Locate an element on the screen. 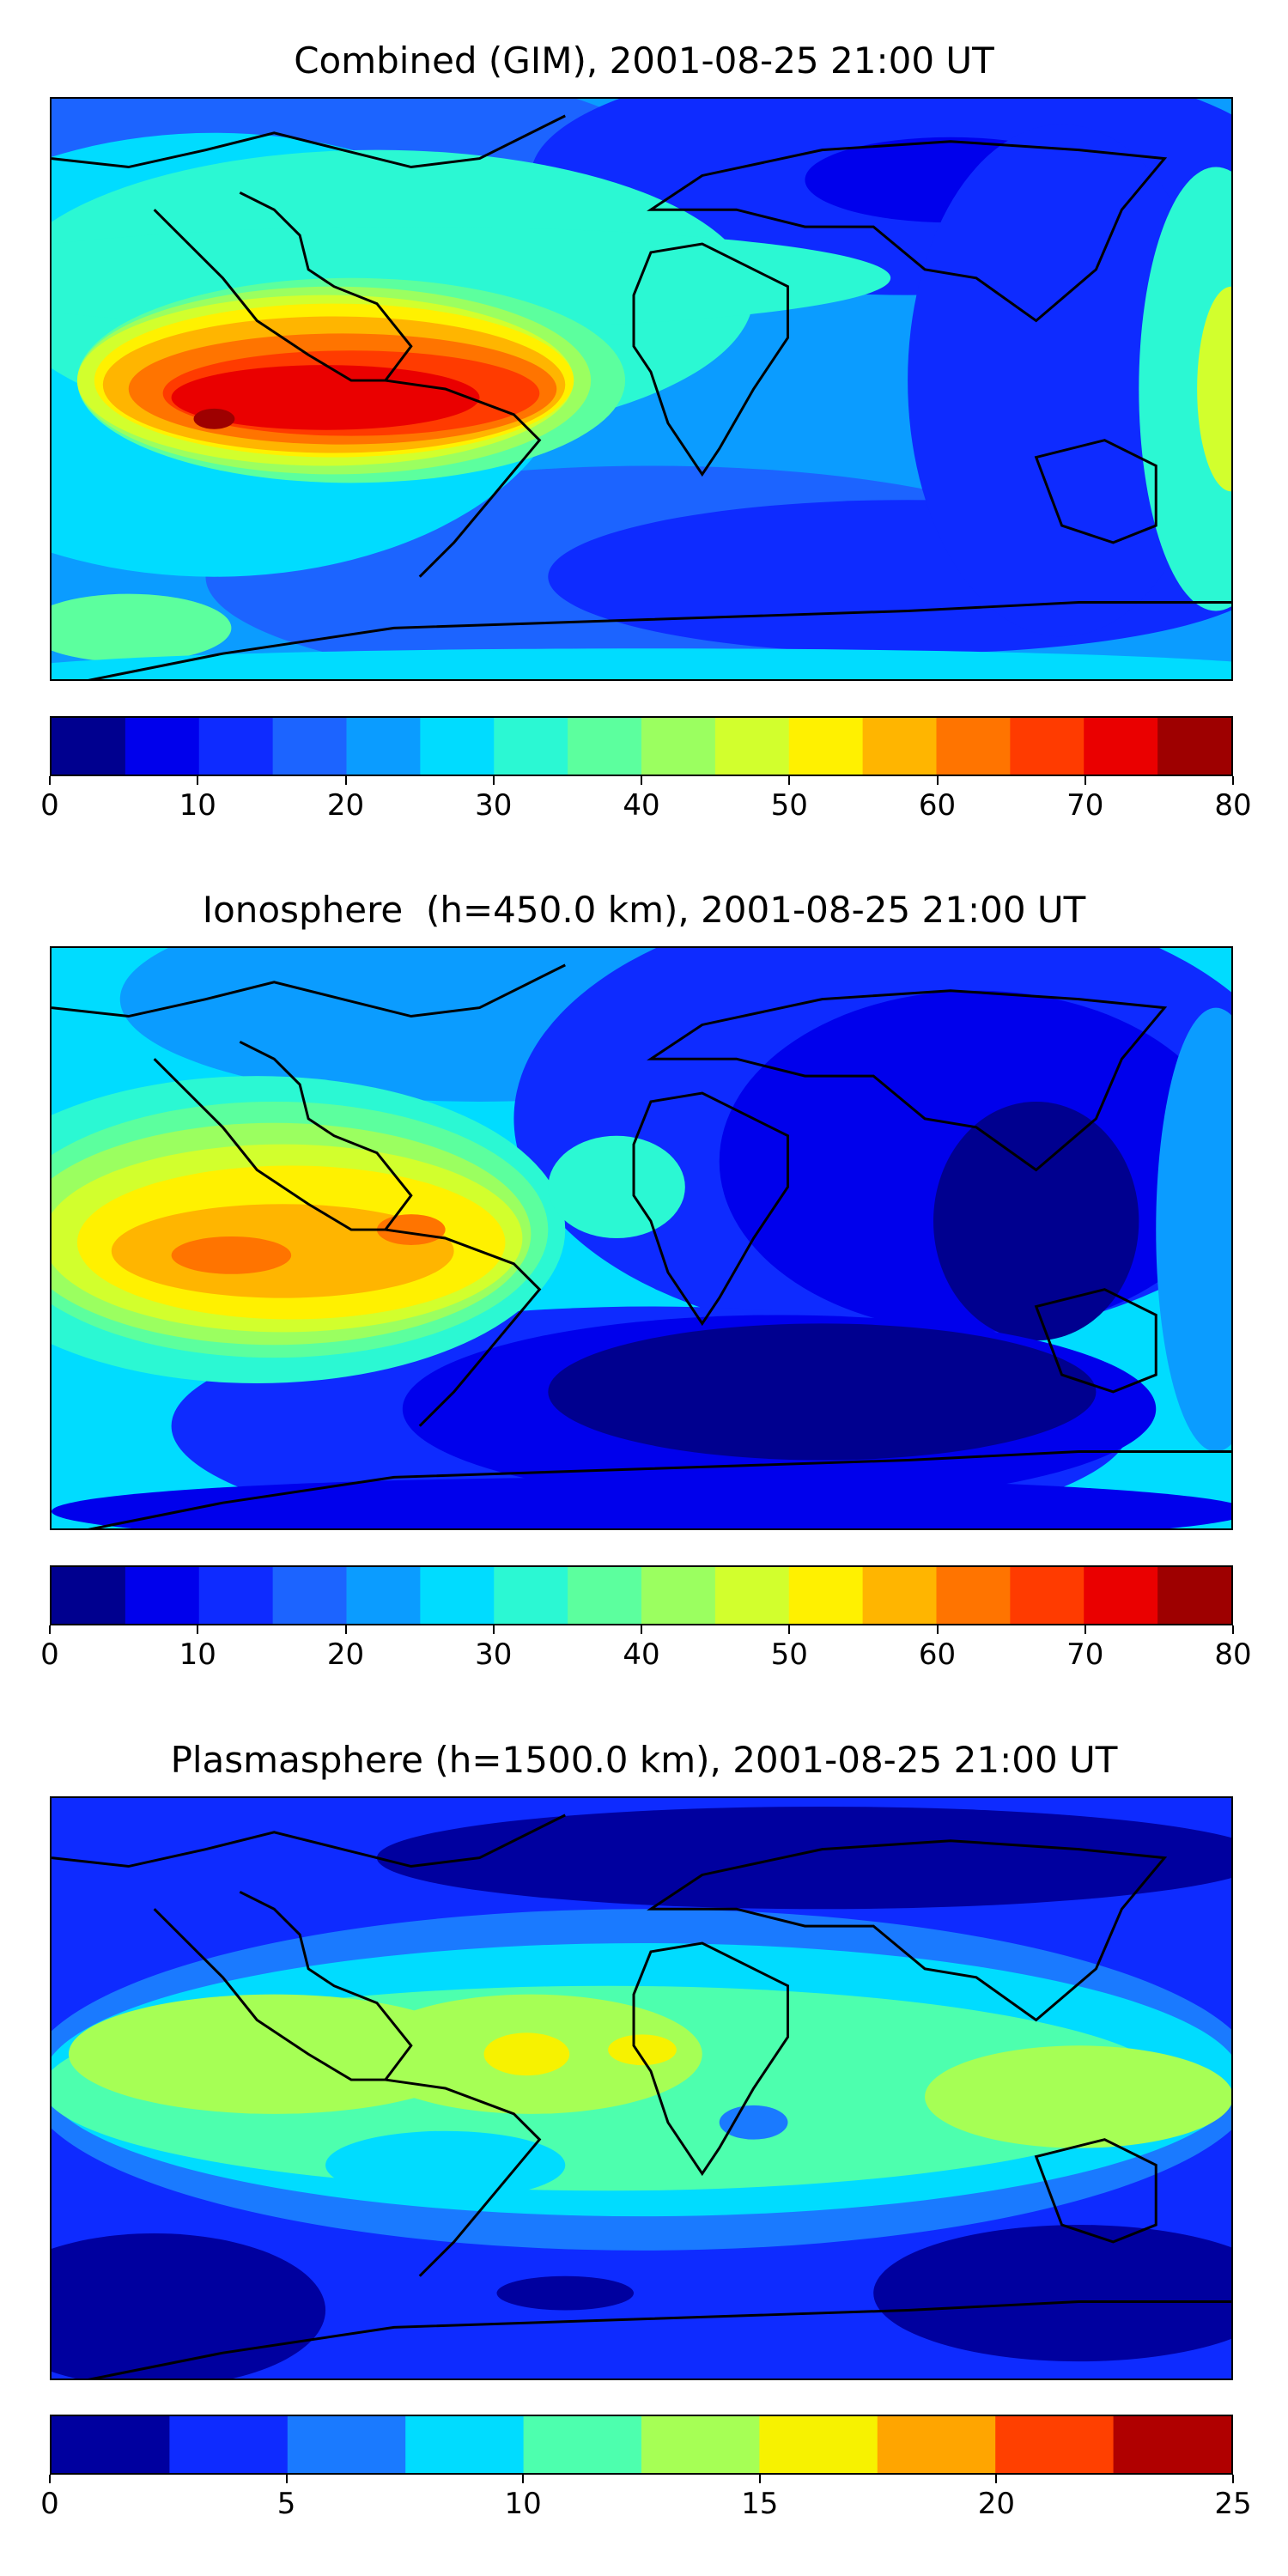 Image resolution: width=1288 pixels, height=2576 pixels. colorbar-ionosphere is located at coordinates (641, 1595).